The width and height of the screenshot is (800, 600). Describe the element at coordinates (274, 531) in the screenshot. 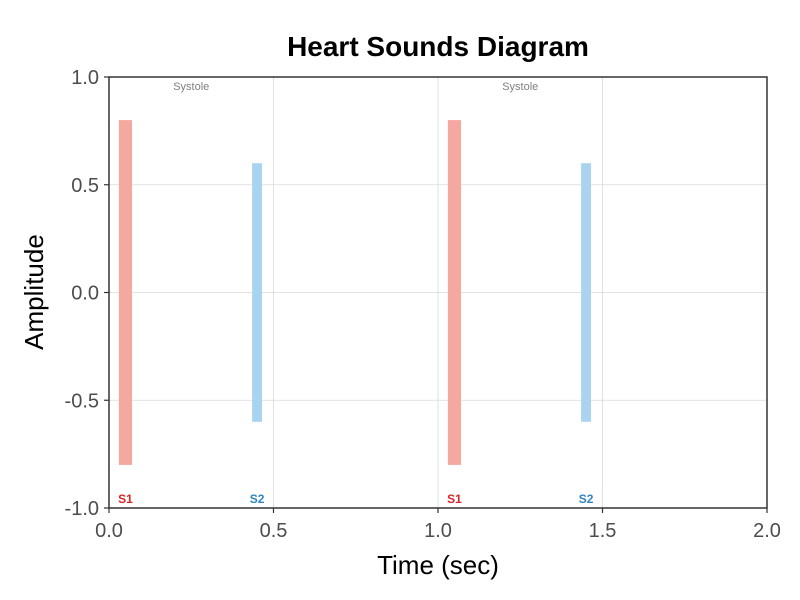

I see `x-tick-label: 0.5` at that location.